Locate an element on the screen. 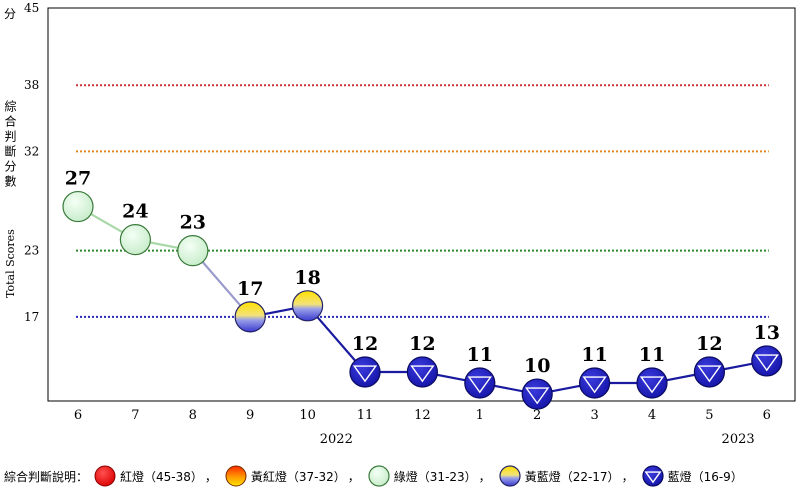 The width and height of the screenshot is (800, 493). y-tick-label: 32 is located at coordinates (31, 151).